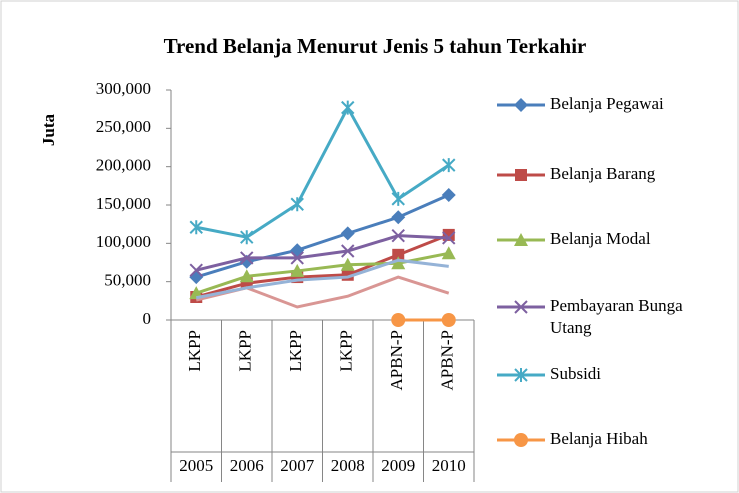 This screenshot has width=739, height=493. What do you see at coordinates (123, 126) in the screenshot?
I see `y-tick-label: 250,000` at bounding box center [123, 126].